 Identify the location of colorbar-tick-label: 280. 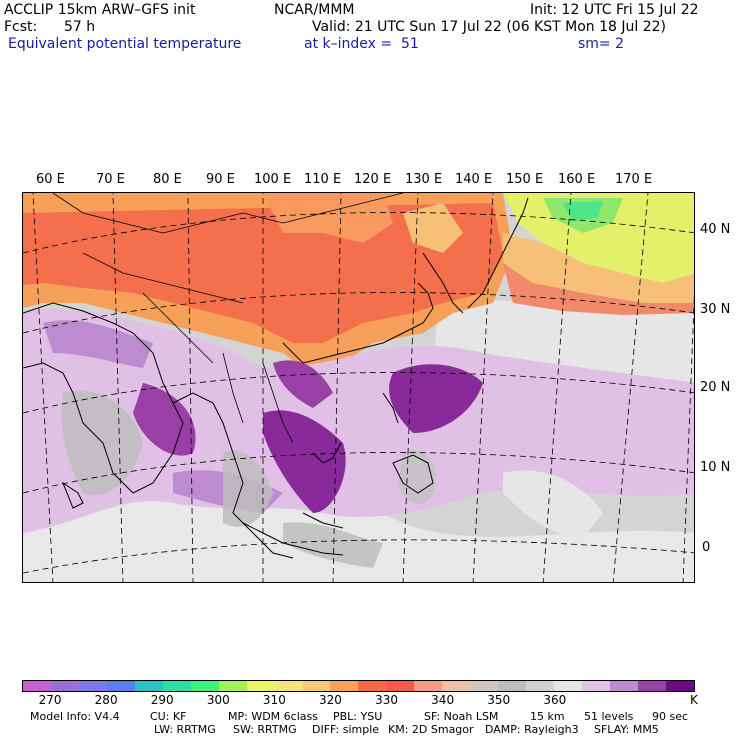
(106, 700).